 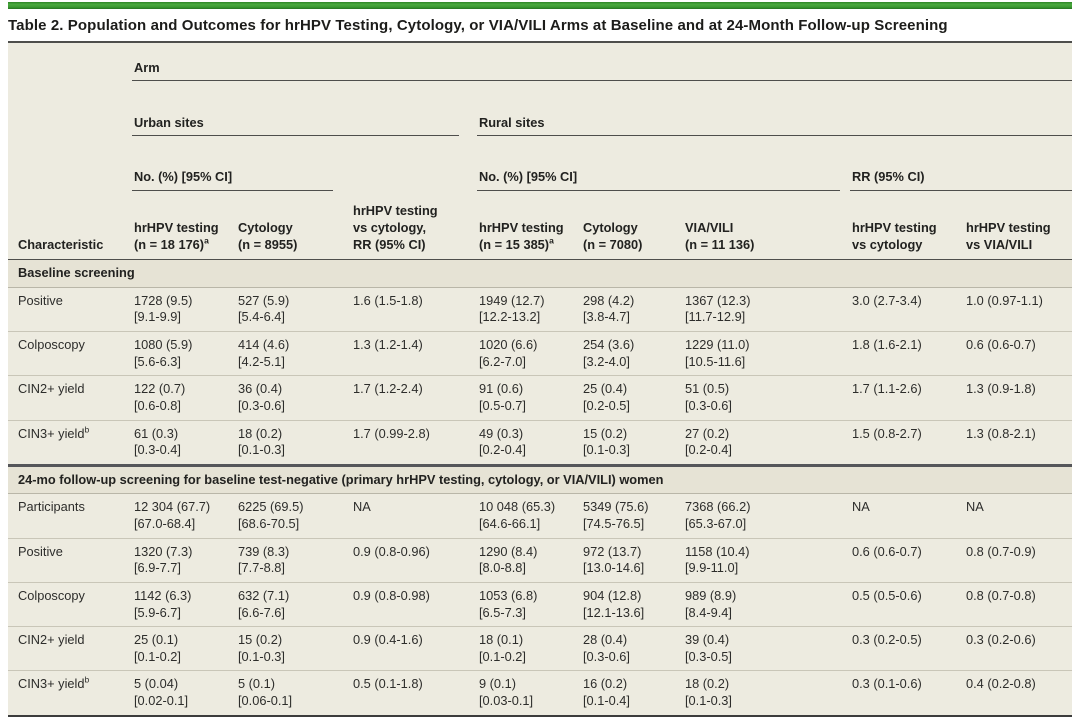 I want to click on row-label: Participants, so click(x=70, y=516).